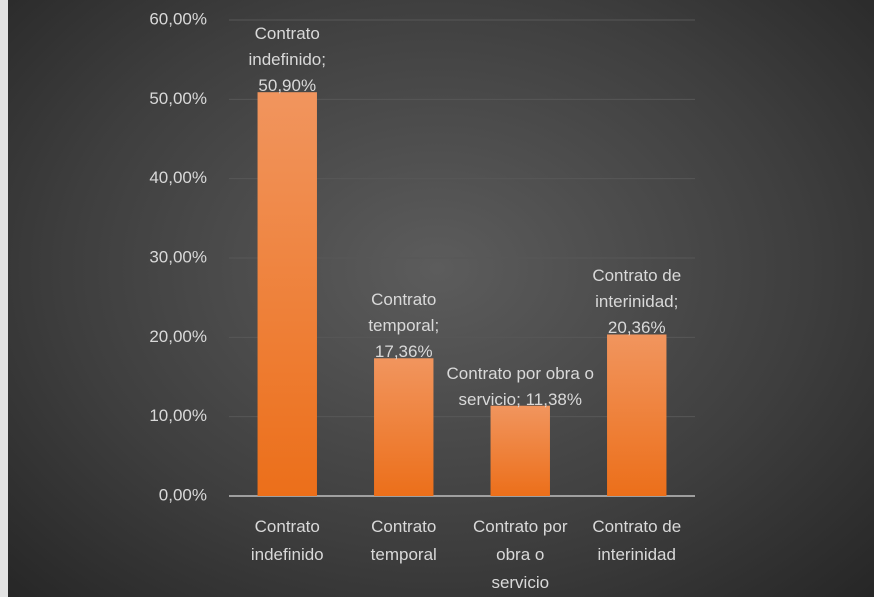 The height and width of the screenshot is (597, 874). I want to click on x-tick-label: Contrato de interinidad, so click(637, 540).